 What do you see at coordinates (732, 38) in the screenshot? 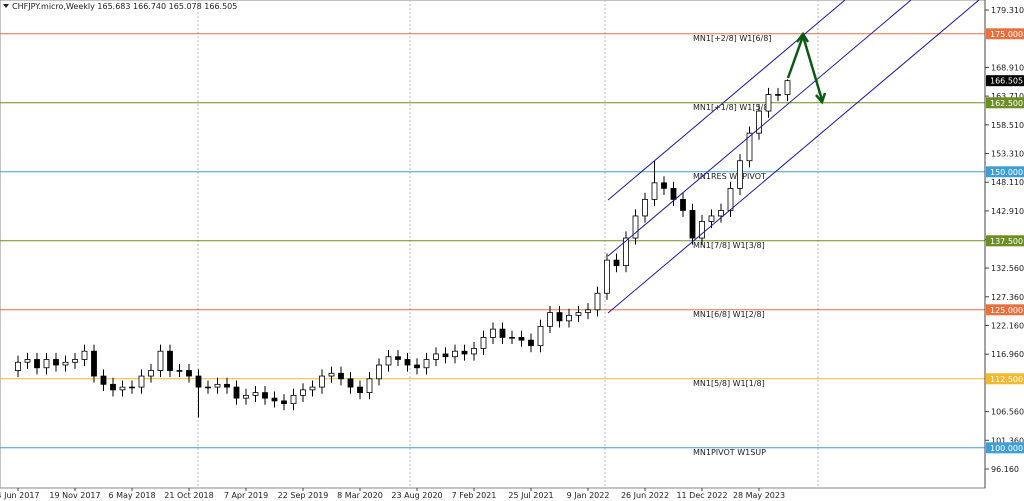
I see `level-name: MN1[+2/8] W1[6/8]` at bounding box center [732, 38].